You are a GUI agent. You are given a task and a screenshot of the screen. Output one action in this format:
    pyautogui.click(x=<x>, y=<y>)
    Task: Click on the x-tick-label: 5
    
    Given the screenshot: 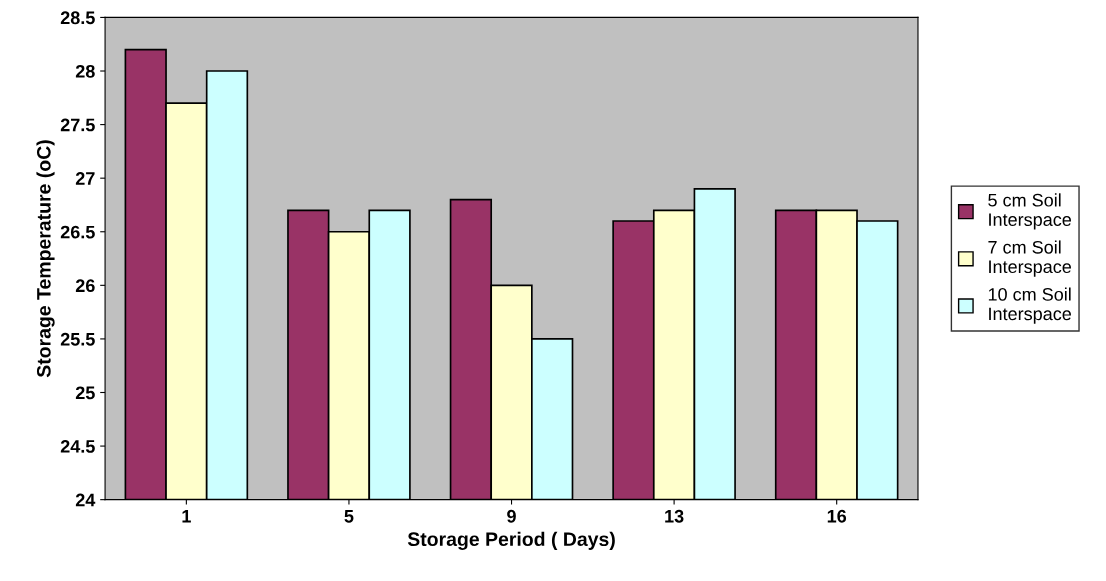 What is the action you would take?
    pyautogui.click(x=349, y=516)
    